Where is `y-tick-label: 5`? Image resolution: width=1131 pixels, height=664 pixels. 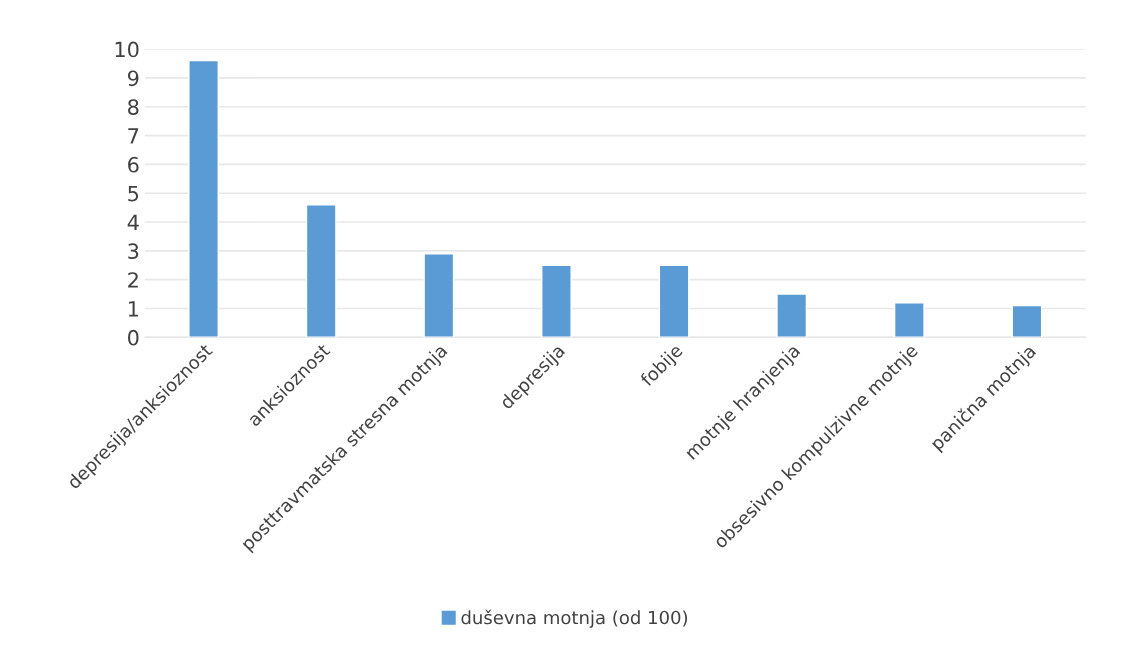 y-tick-label: 5 is located at coordinates (133, 193).